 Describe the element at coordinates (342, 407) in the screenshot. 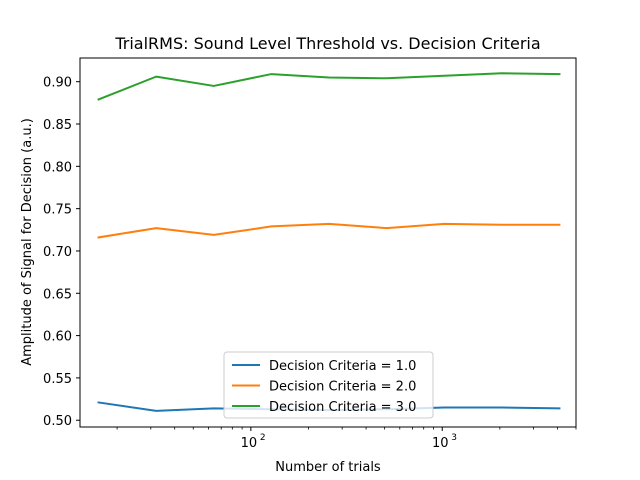

I see `legend-label-3: Decision Criteria = 3.0` at that location.